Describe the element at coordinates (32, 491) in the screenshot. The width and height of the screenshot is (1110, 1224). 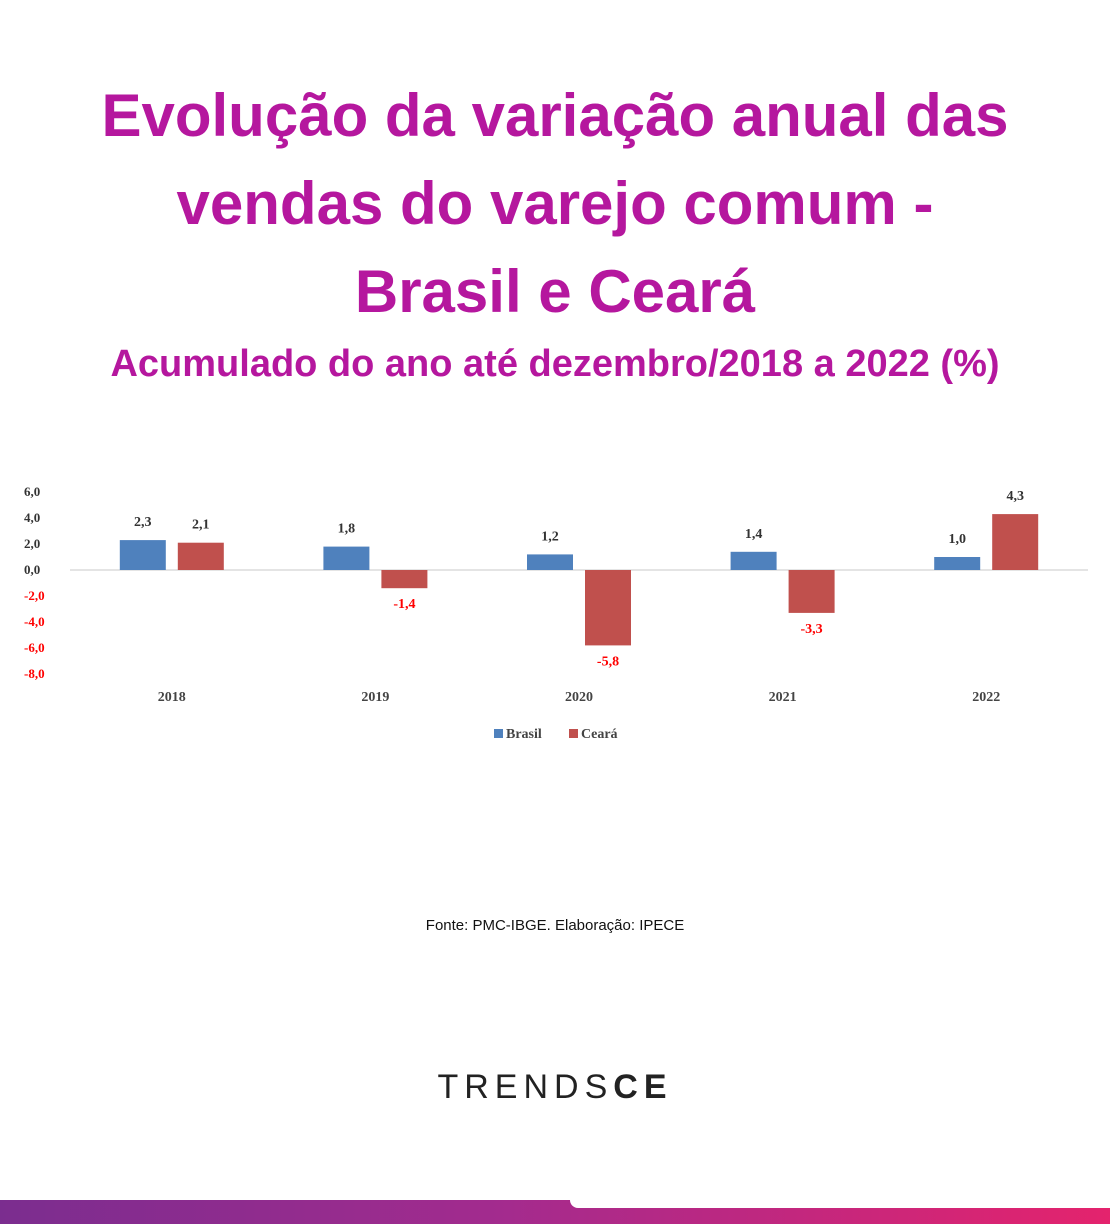
I see `y-tick-label: 6,0` at that location.